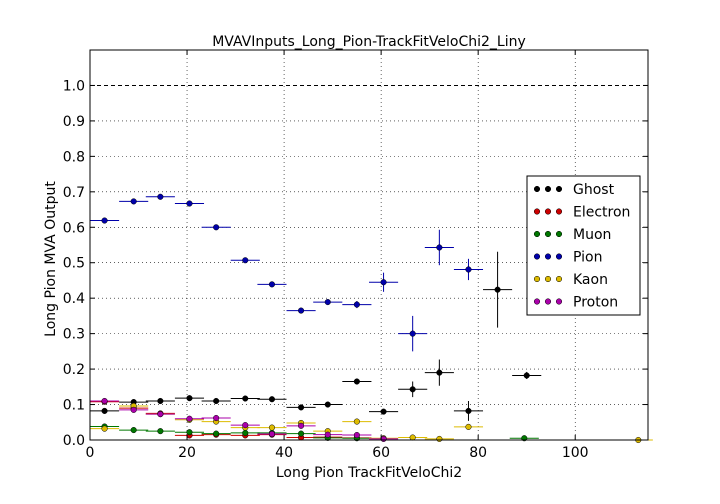  I want to click on legend-entry-ghost: Ghost, so click(574, 190).